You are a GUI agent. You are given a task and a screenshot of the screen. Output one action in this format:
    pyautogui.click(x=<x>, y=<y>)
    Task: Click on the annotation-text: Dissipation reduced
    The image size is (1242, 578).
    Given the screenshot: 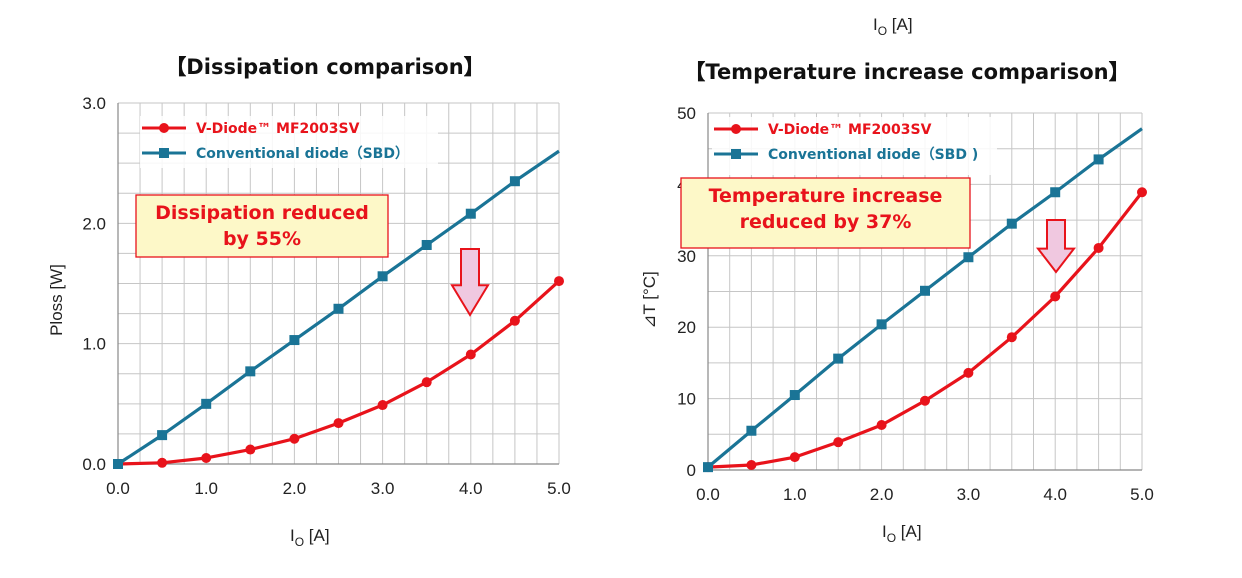 What is the action you would take?
    pyautogui.click(x=262, y=213)
    